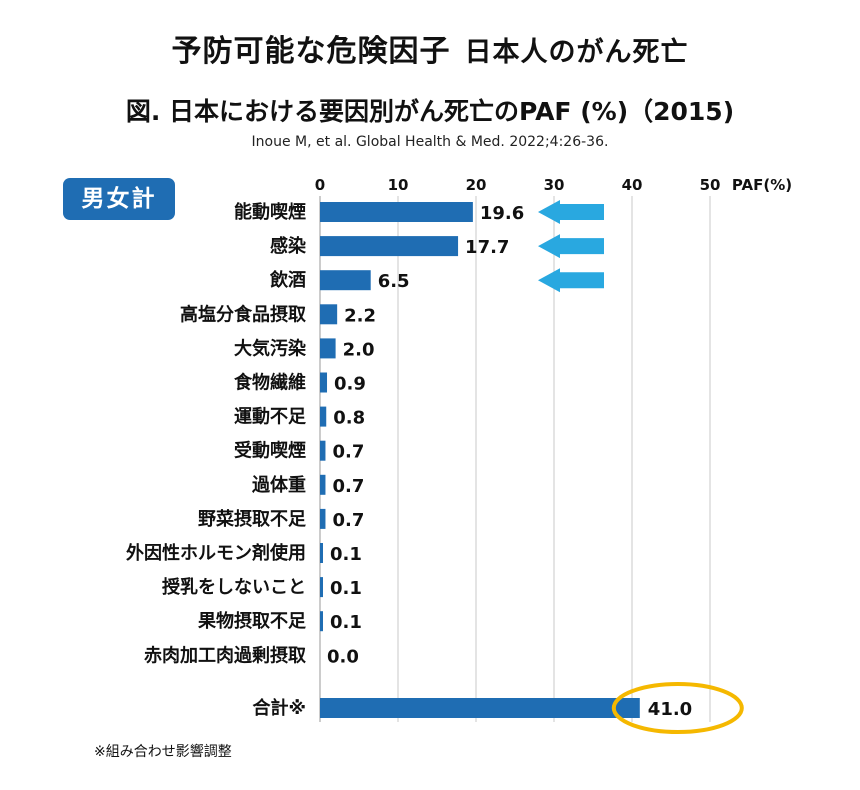  I want to click on total-highlight-ring, so click(677, 708).